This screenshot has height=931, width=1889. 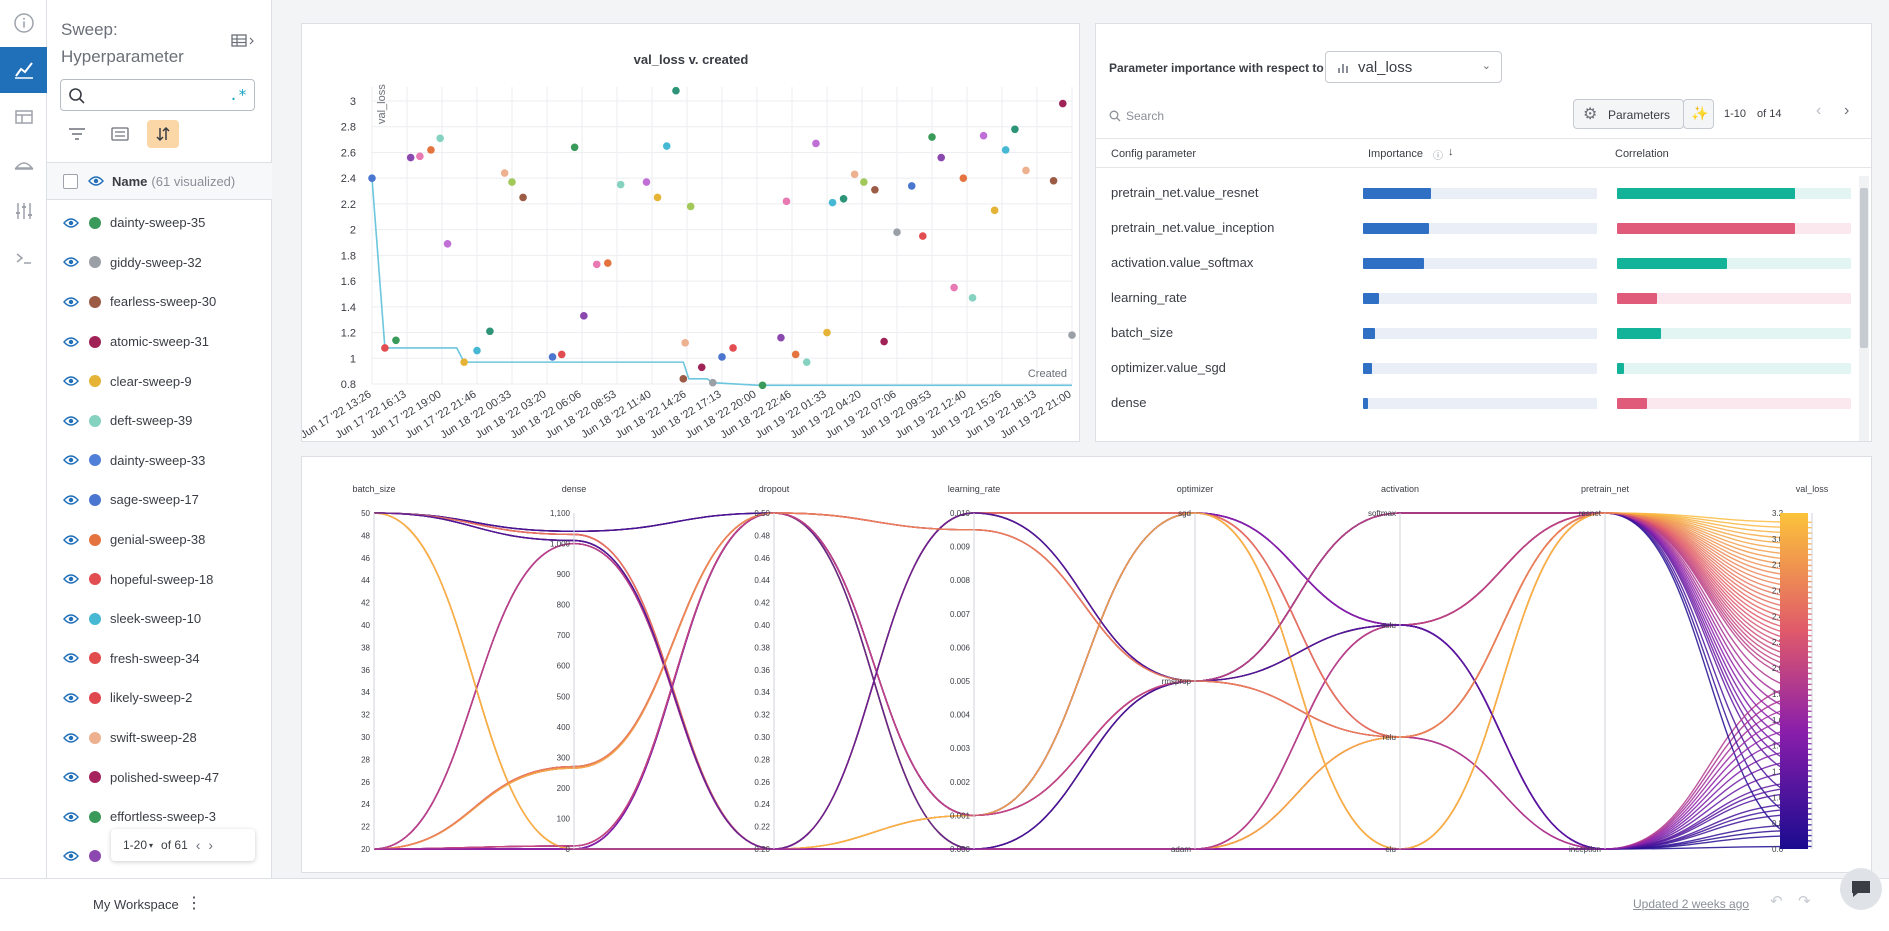 I want to click on parameters-button: ⚙ Parameters, so click(x=1628, y=114).